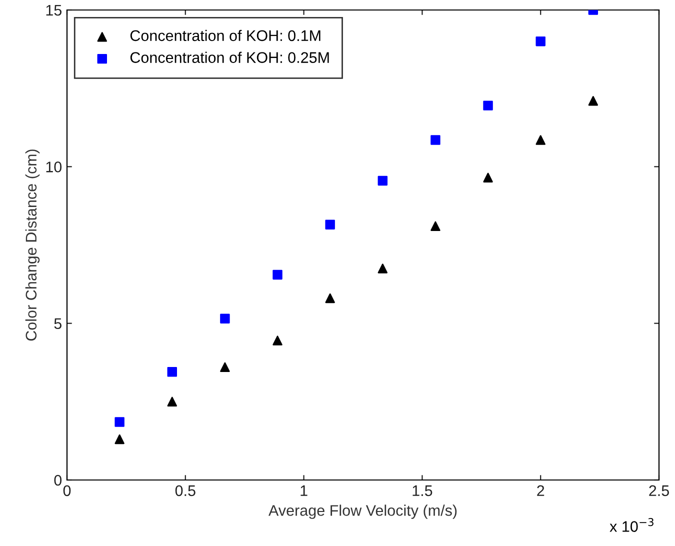 This screenshot has width=675, height=546. What do you see at coordinates (32, 245) in the screenshot?
I see `y-axis-title: Color Change Distance (cm)` at bounding box center [32, 245].